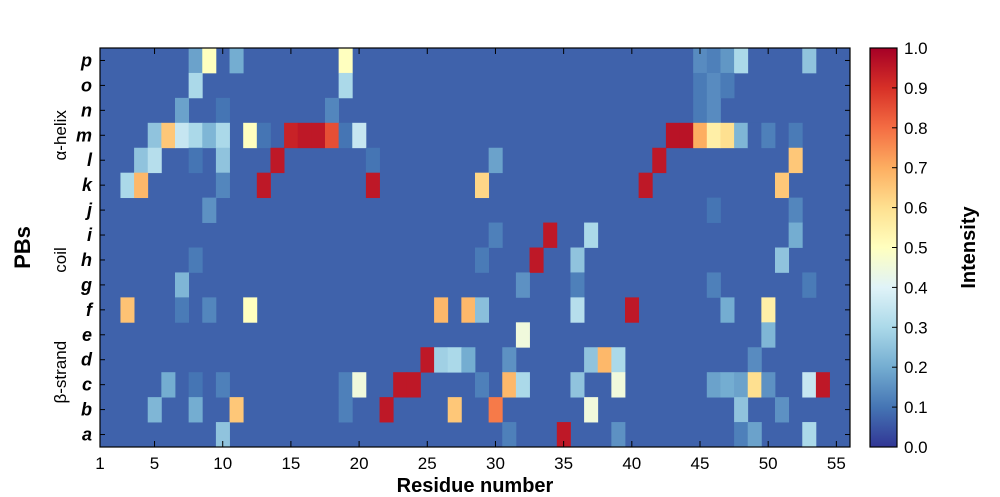 Image resolution: width=1000 pixels, height=497 pixels. I want to click on y-tick-label: k, so click(87, 185).